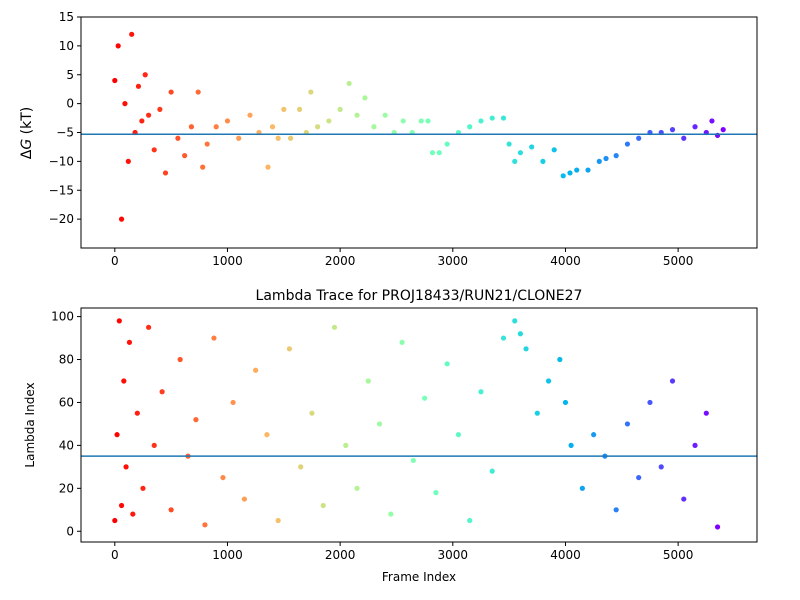 This screenshot has width=800, height=600. I want to click on lambda-x-ticks: 0 1000 2000 3000 4000 5000, so click(402, 552).